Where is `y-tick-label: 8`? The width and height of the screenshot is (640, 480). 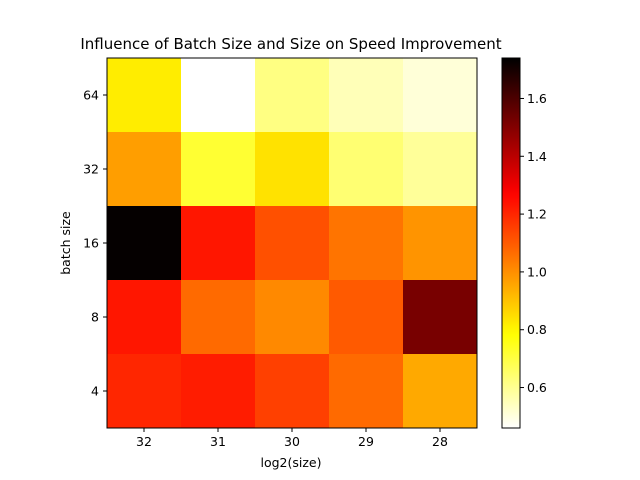
y-tick-label: 8 is located at coordinates (95, 317).